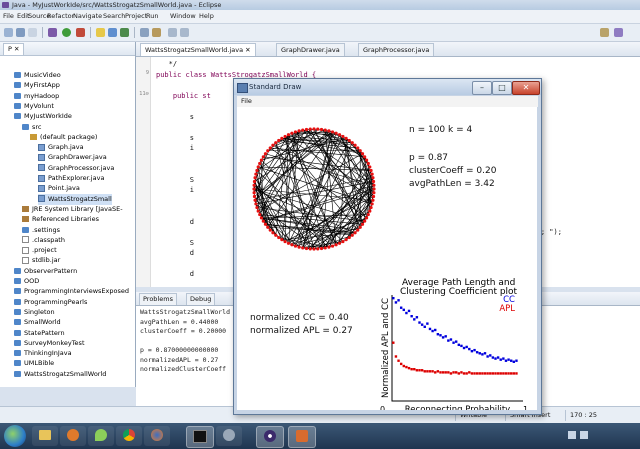 This screenshot has height=449, width=640. Describe the element at coordinates (41, 230) in the screenshot. I see `tree-item: .settings` at that location.